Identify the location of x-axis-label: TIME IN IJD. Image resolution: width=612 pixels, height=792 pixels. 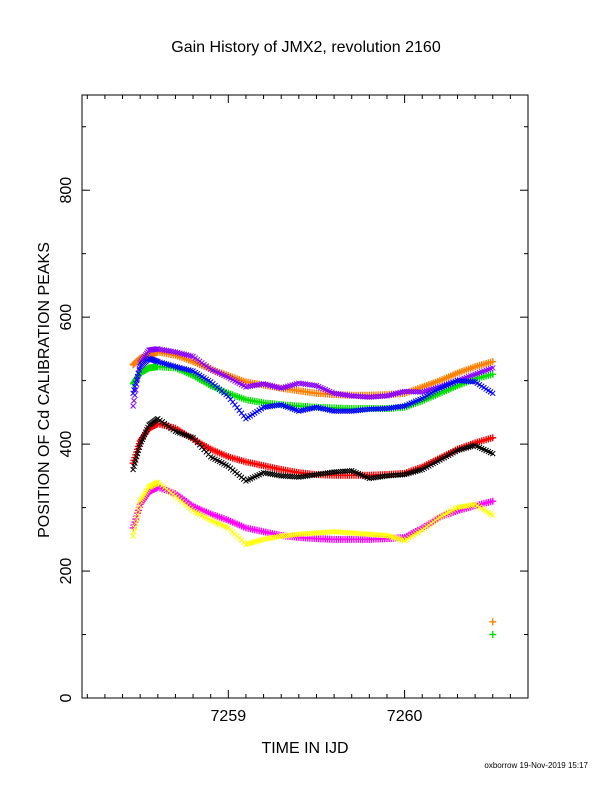
(304, 748).